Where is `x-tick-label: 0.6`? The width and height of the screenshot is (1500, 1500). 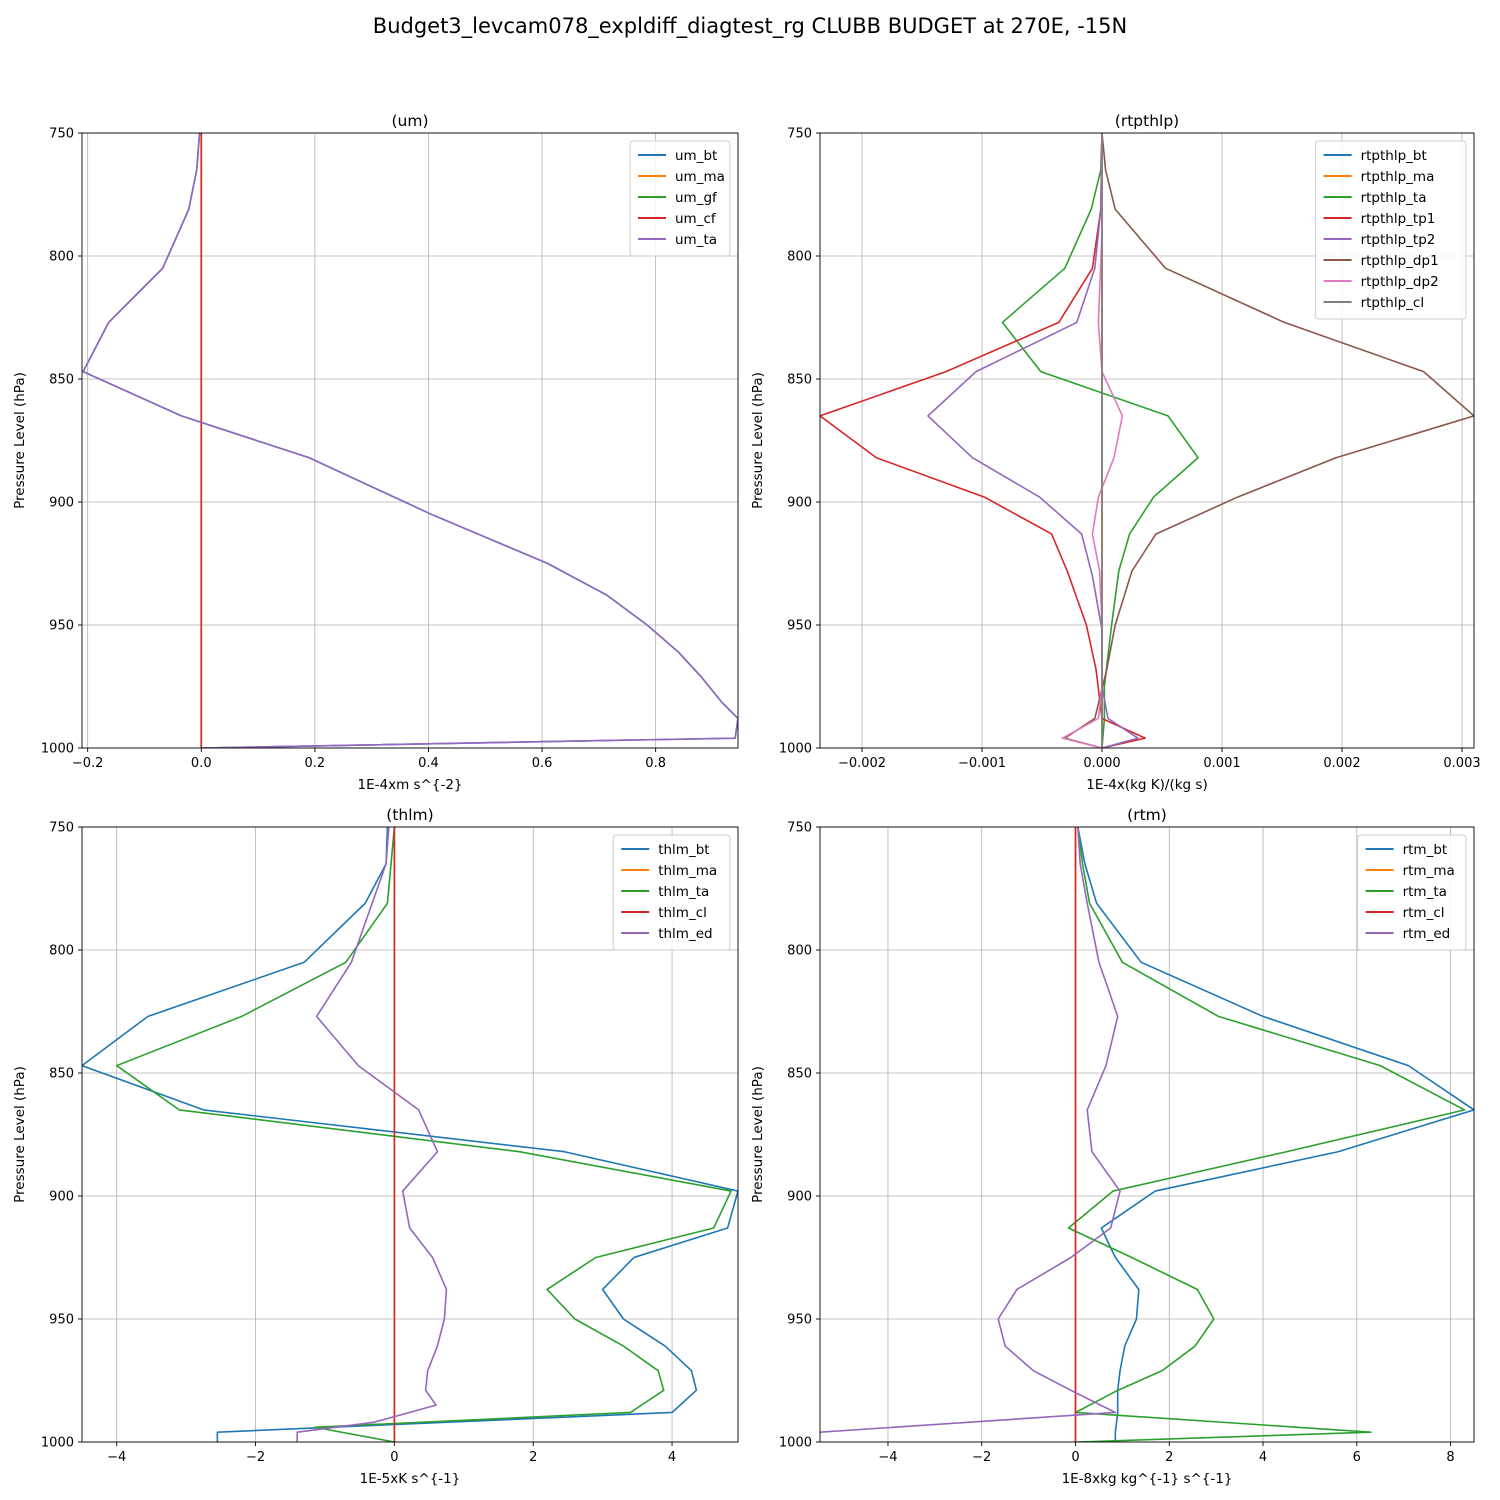
x-tick-label: 0.6 is located at coordinates (542, 763).